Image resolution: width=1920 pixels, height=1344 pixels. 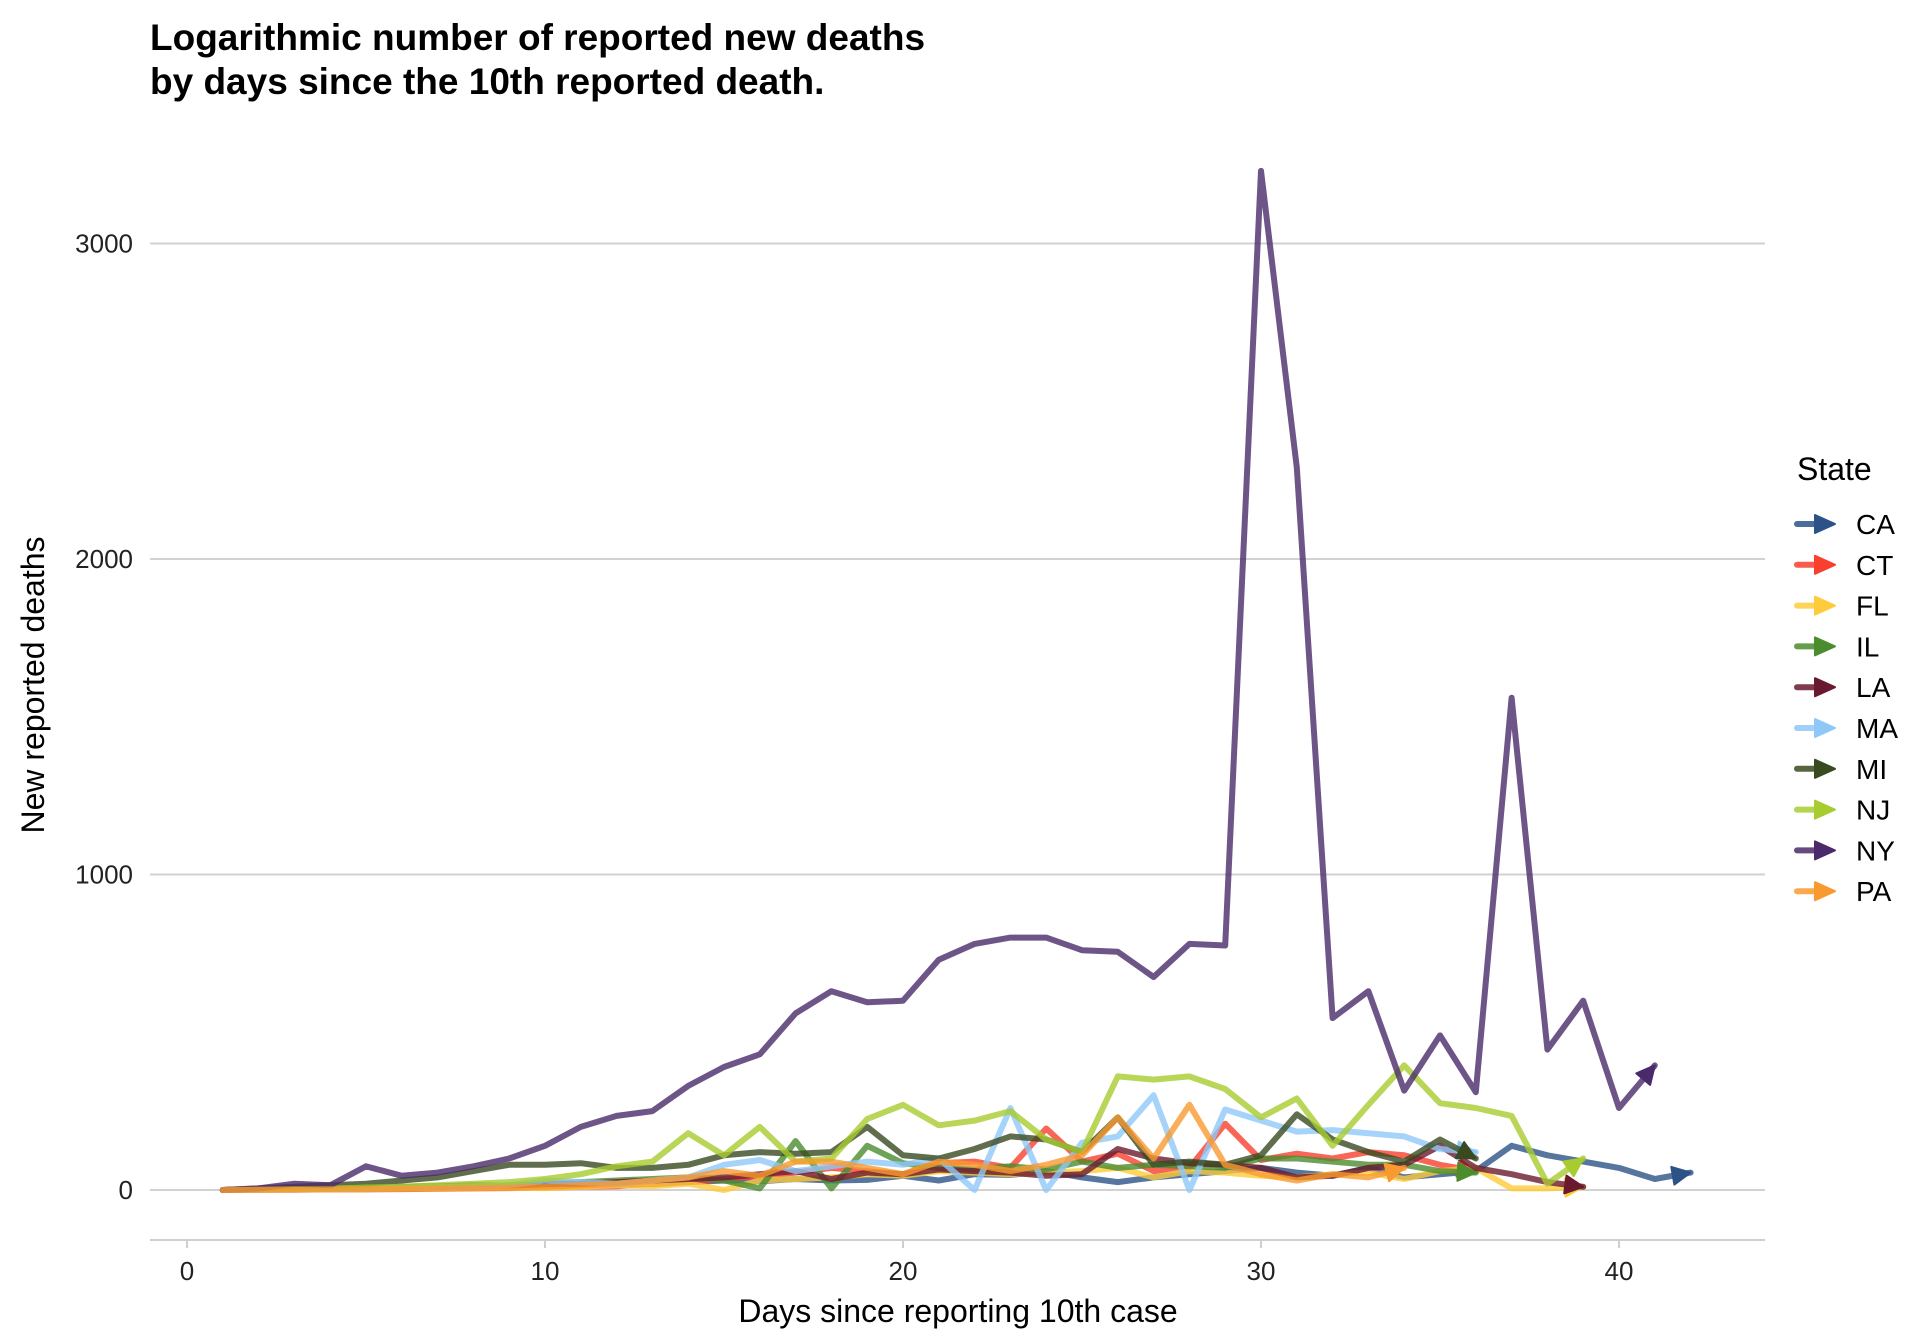 I want to click on series-arrow-NY, so click(x=1645, y=1075).